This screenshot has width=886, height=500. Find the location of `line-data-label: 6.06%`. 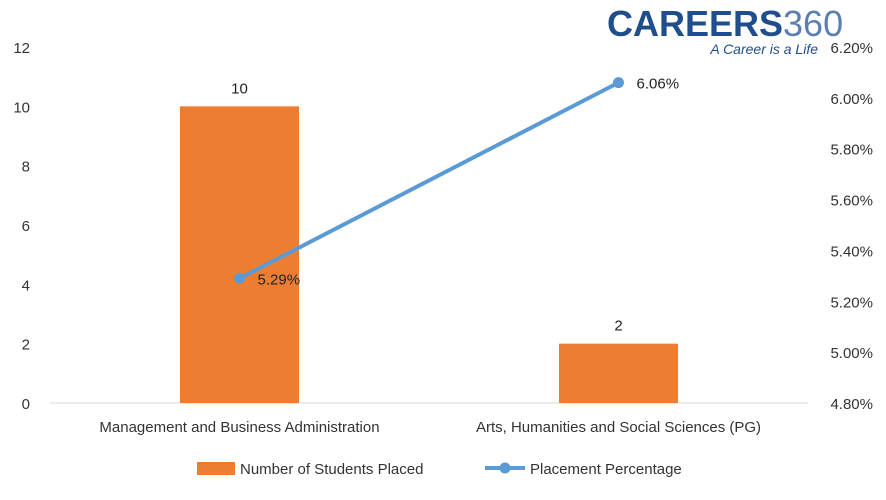

line-data-label: 6.06% is located at coordinates (658, 84).